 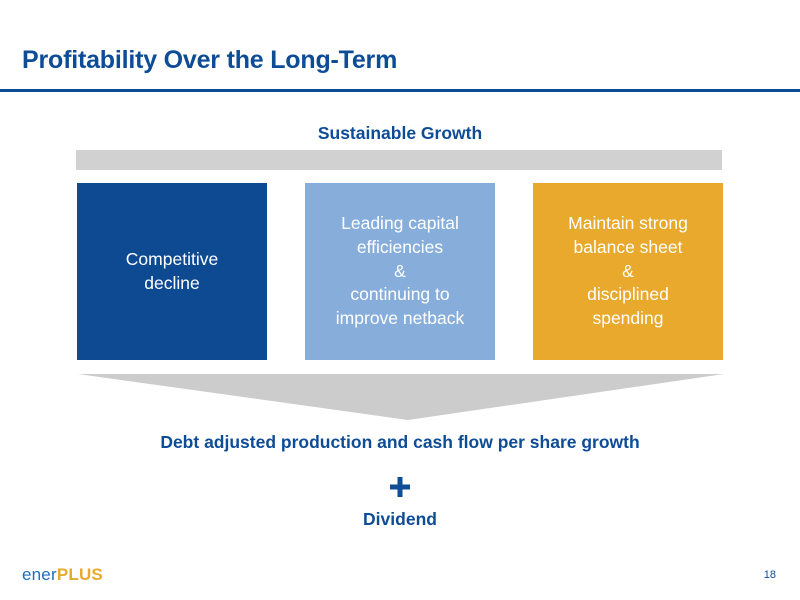 I want to click on slide-title: Profitability Over the Long-Term, so click(x=210, y=60).